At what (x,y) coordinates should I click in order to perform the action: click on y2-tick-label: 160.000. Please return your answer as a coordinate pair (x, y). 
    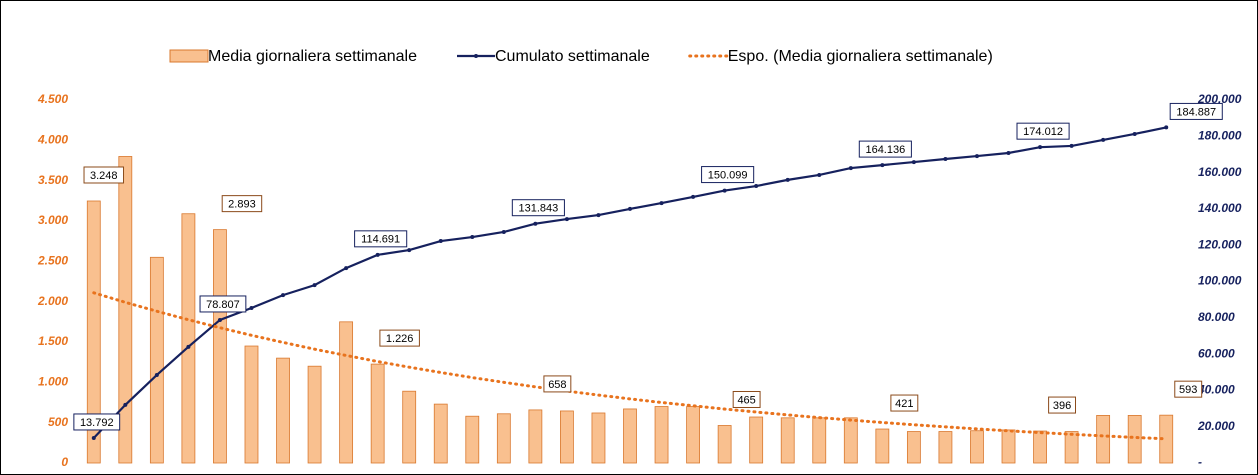
    Looking at the image, I should click on (1220, 172).